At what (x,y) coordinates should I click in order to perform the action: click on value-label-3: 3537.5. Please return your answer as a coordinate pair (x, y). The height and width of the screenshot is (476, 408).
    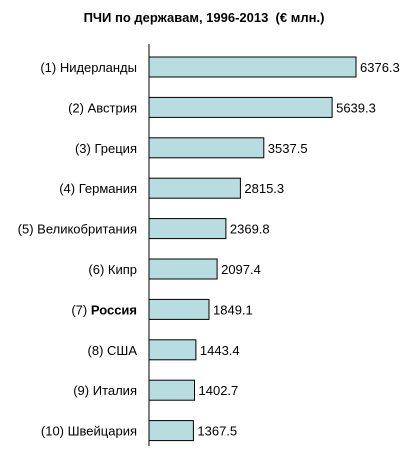
    Looking at the image, I should click on (288, 148).